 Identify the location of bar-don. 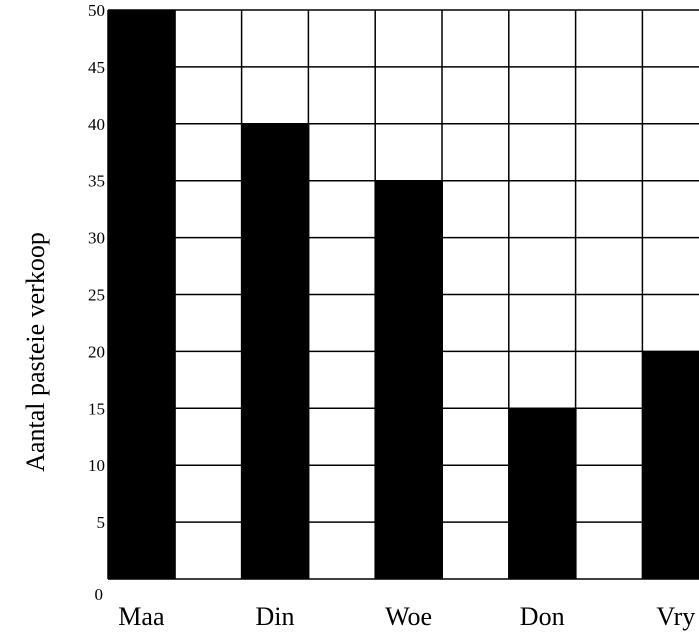
(542, 493).